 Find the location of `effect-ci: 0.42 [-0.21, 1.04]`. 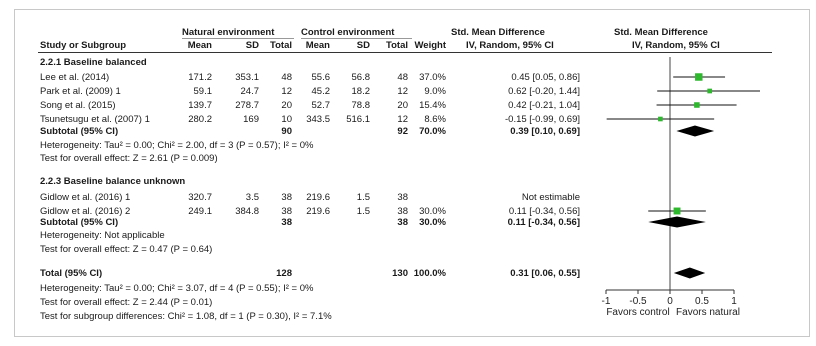

effect-ci: 0.42 [-0.21, 1.04] is located at coordinates (544, 105).